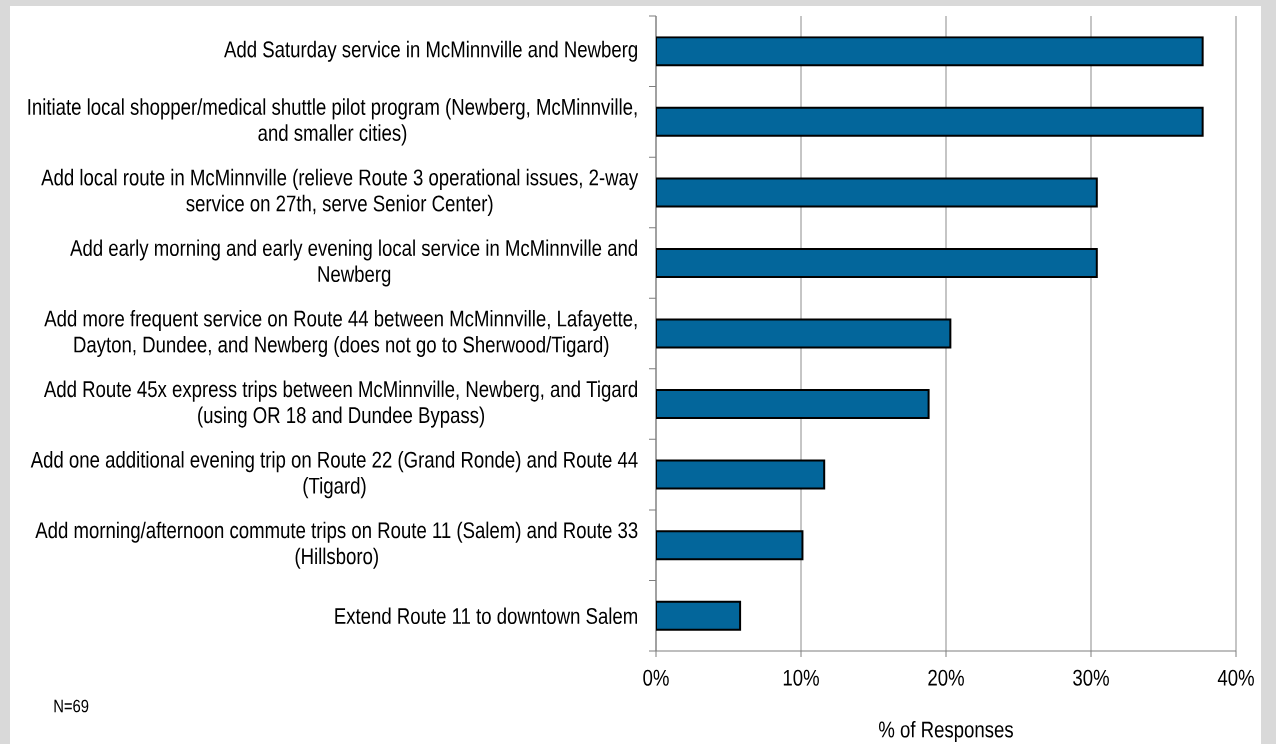 Image resolution: width=1276 pixels, height=744 pixels. What do you see at coordinates (340, 404) in the screenshot?
I see `y-tick-label: Add Route 45x express trips between McMinnville, Newberg, and Tigard (using OR 18 and Dundee Bypass)` at bounding box center [340, 404].